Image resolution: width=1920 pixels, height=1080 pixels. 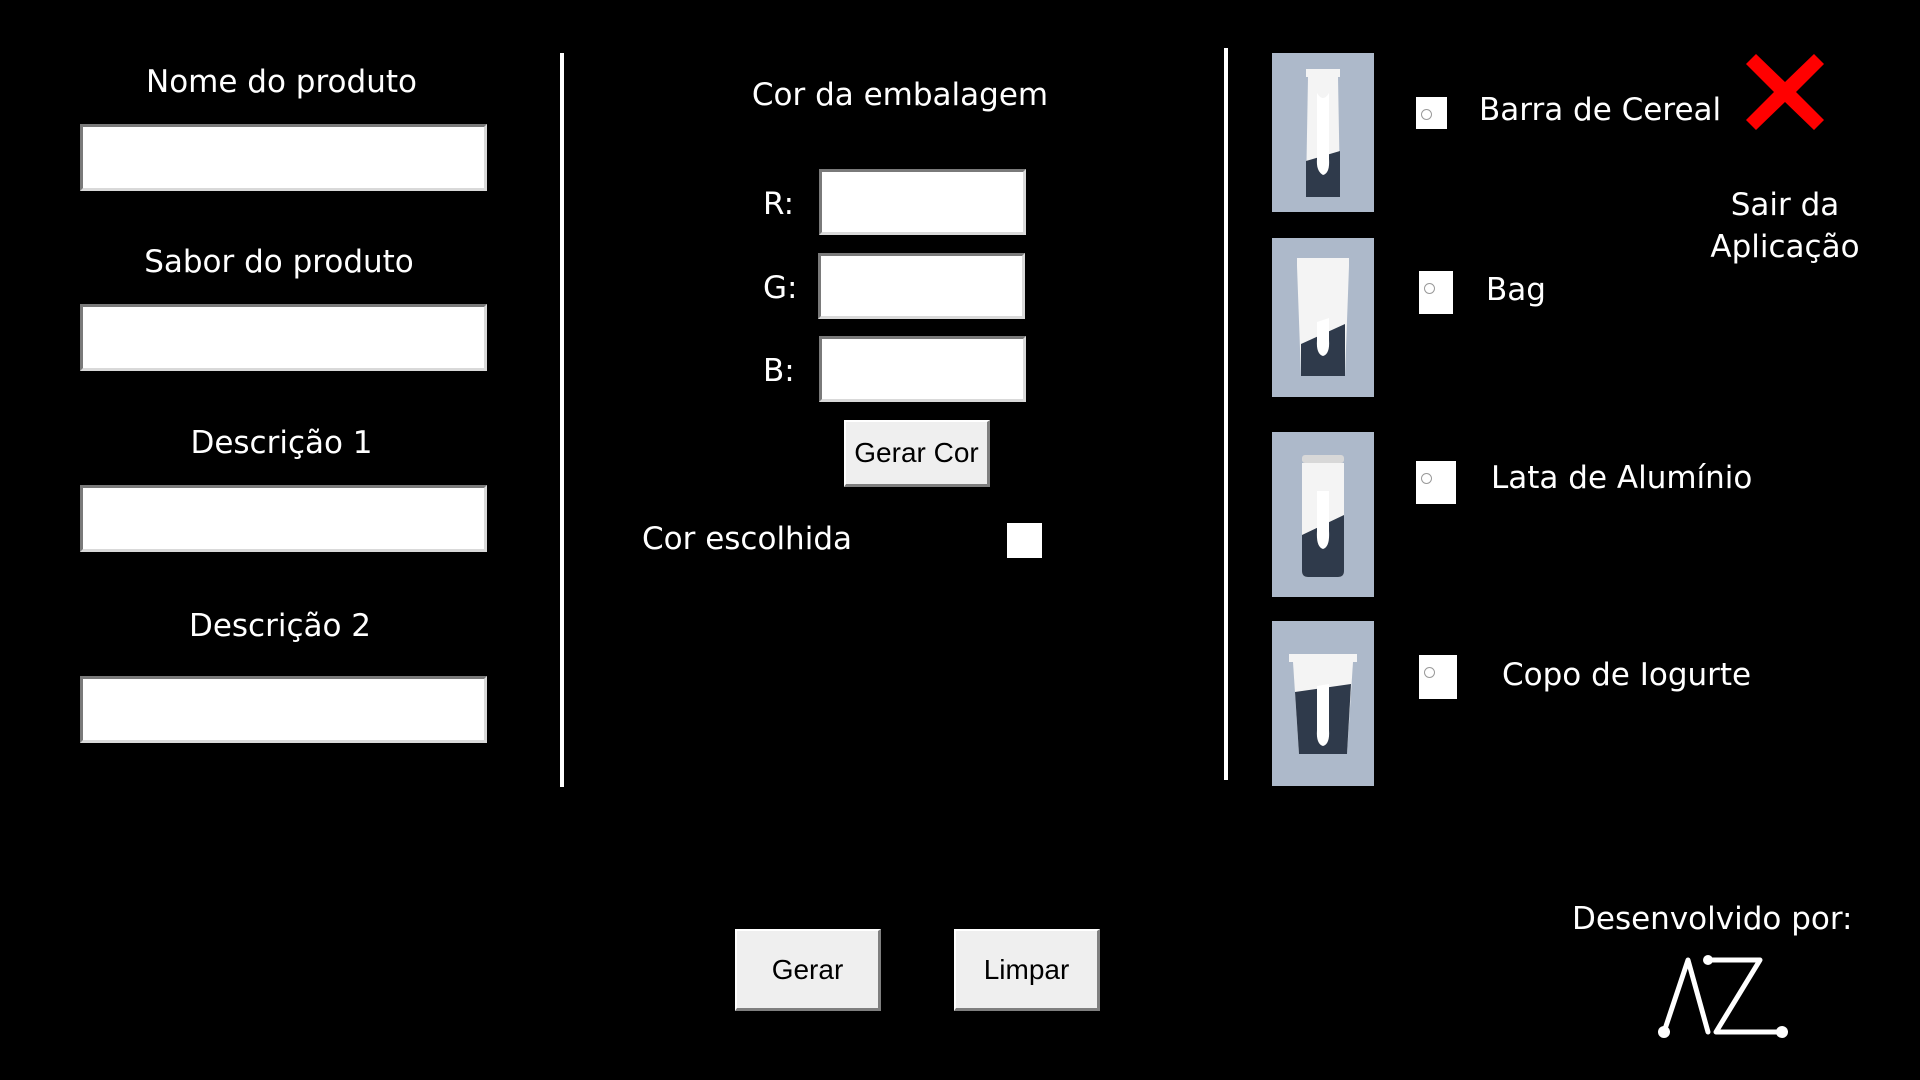 What do you see at coordinates (1712, 919) in the screenshot?
I see `developed-by-label: Desenvolvido por:` at bounding box center [1712, 919].